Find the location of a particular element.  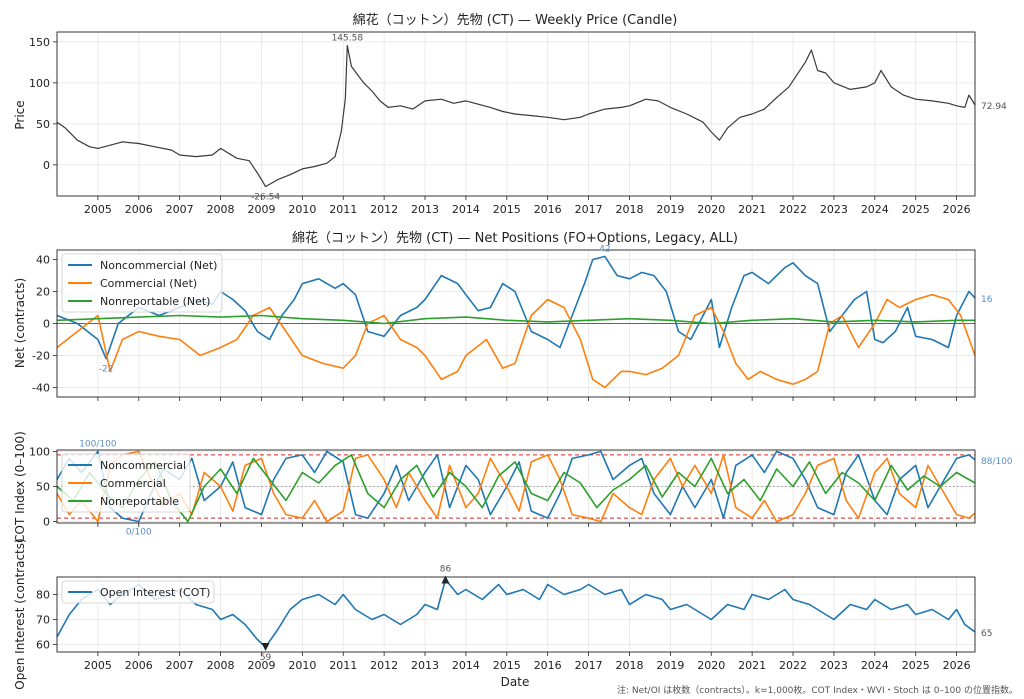

legend-label: Commercial (Net) is located at coordinates (148, 283).